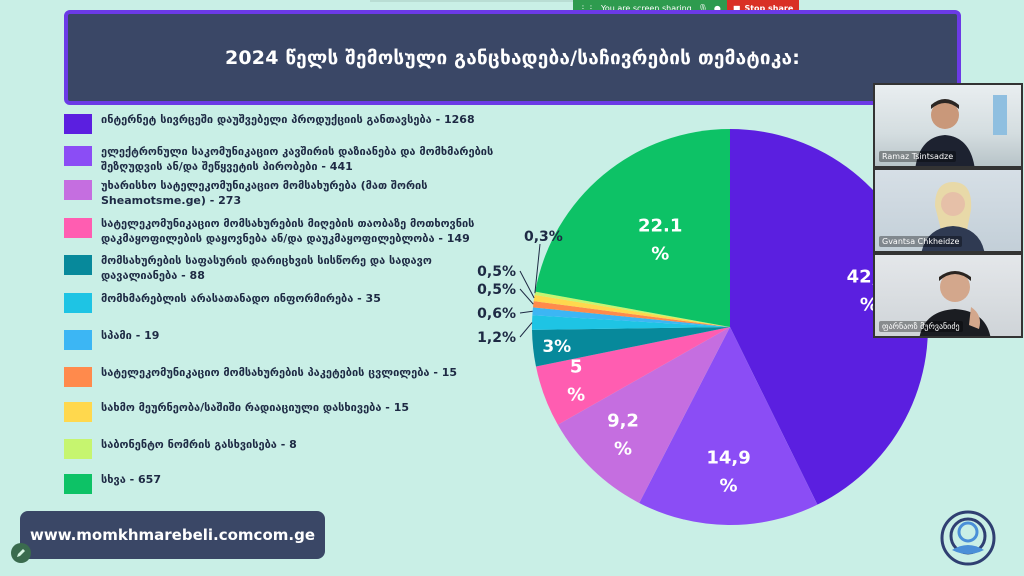  Describe the element at coordinates (728, 471) in the screenshot. I see `pie-slice-label: 14,9%` at that location.